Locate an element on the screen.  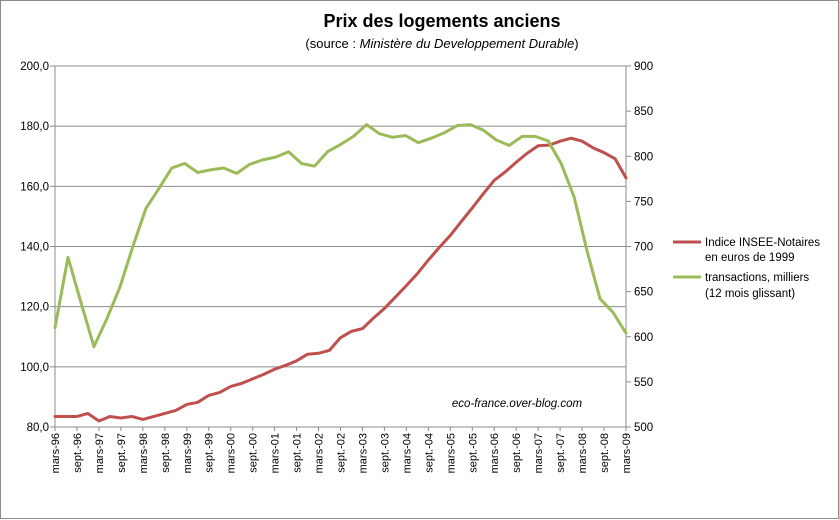
x-tick-label: mars-05 is located at coordinates (451, 453).